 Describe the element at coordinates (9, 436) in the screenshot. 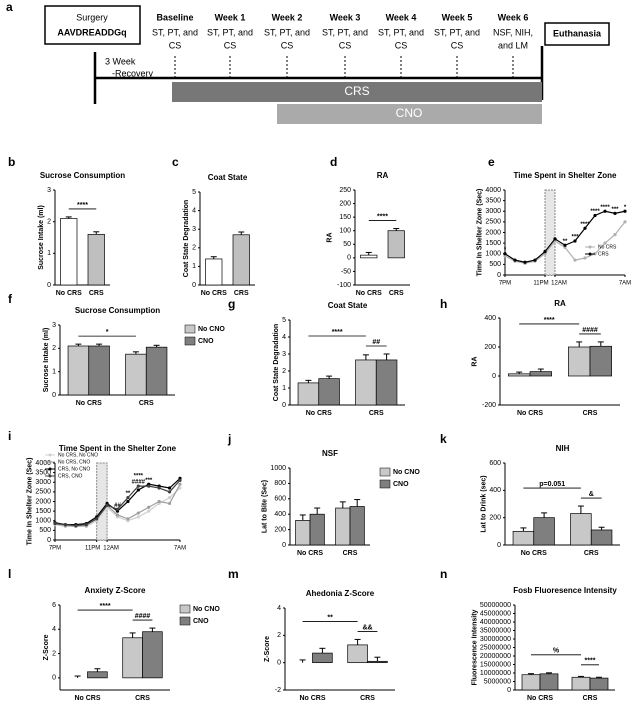

I see `panel-label: i` at that location.